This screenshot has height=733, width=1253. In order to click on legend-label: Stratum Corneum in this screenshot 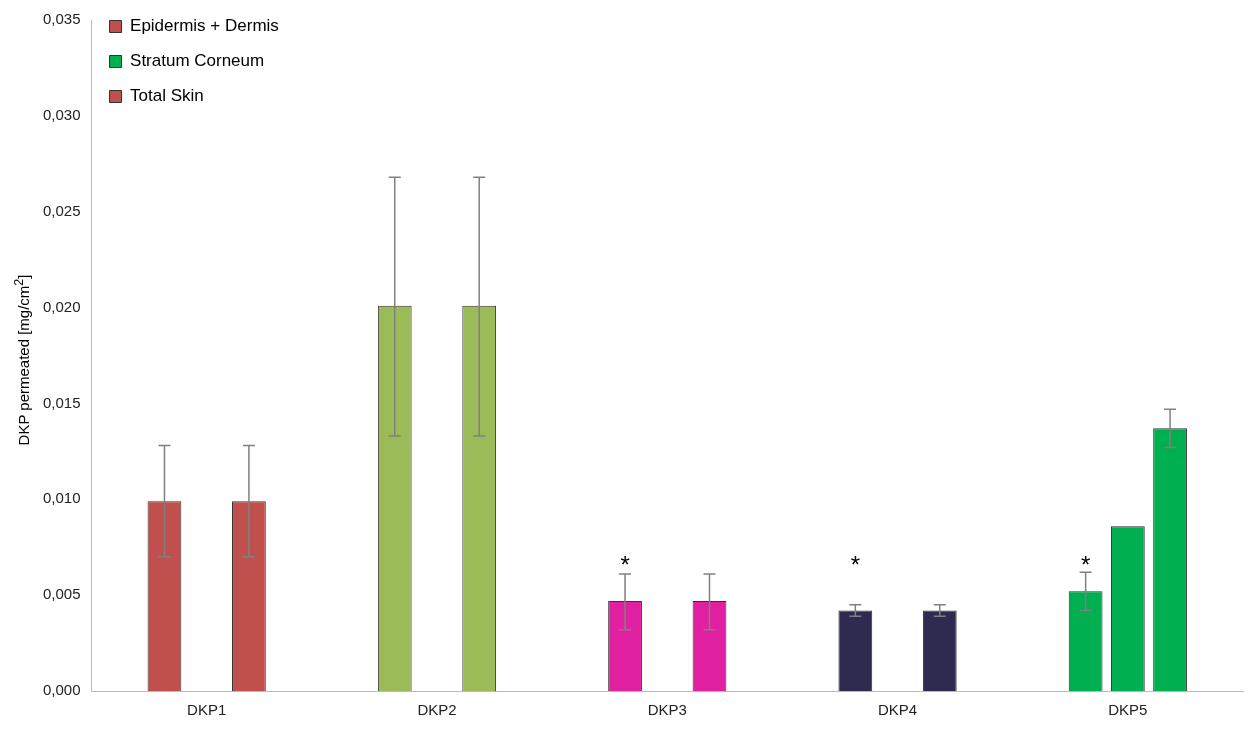, I will do `click(197, 61)`.